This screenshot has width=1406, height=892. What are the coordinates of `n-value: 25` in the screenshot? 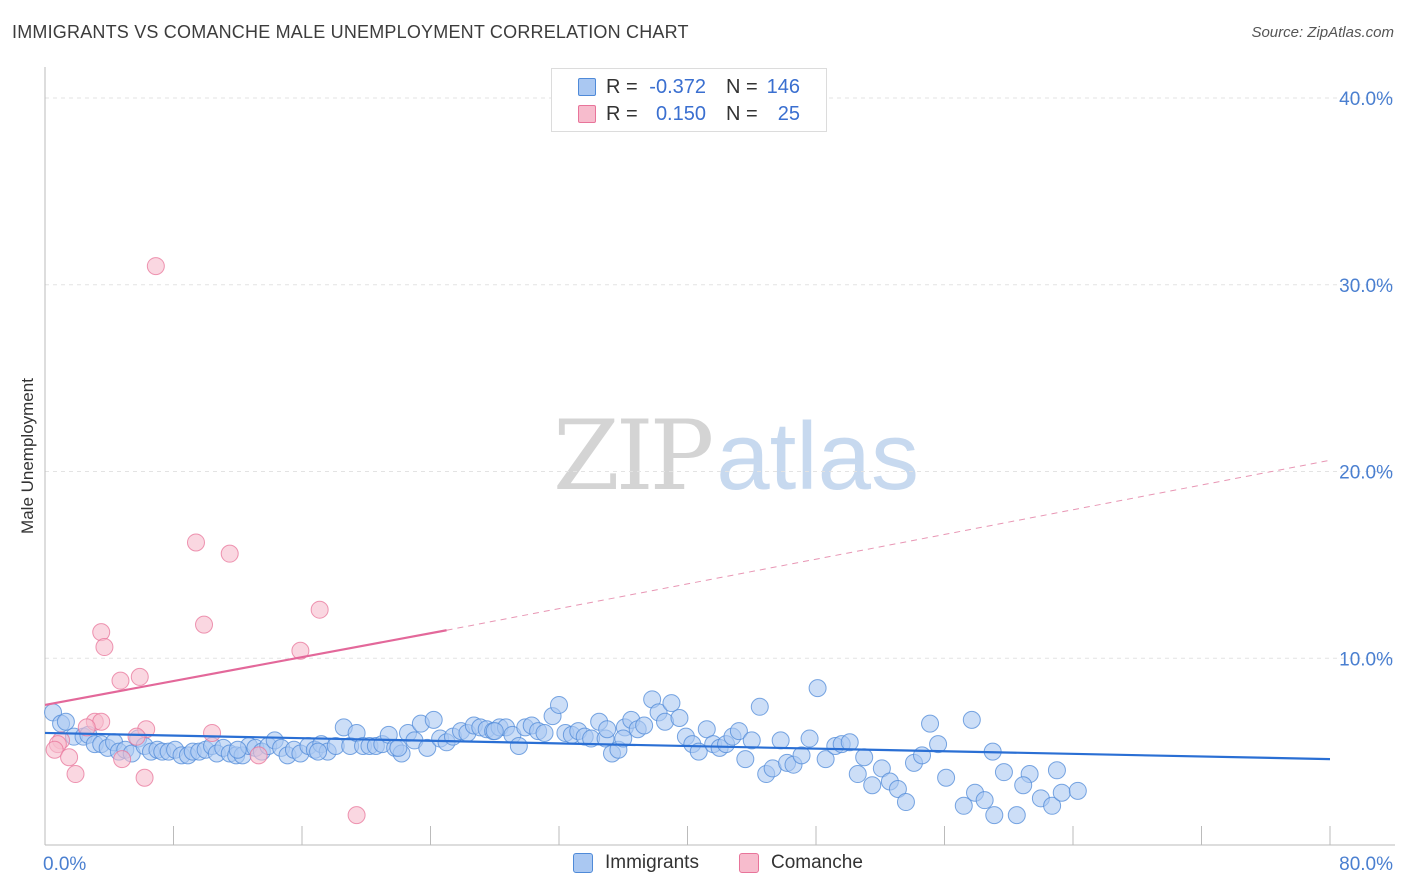 It's located at (788, 113).